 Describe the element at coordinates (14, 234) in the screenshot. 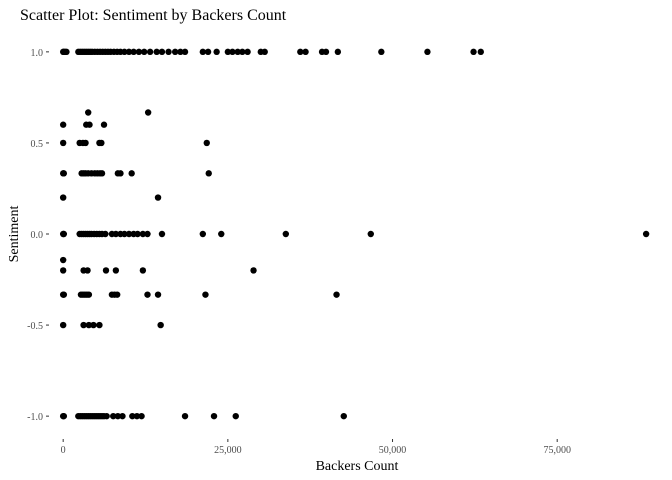

I see `y-axis-label: Sentiment` at that location.